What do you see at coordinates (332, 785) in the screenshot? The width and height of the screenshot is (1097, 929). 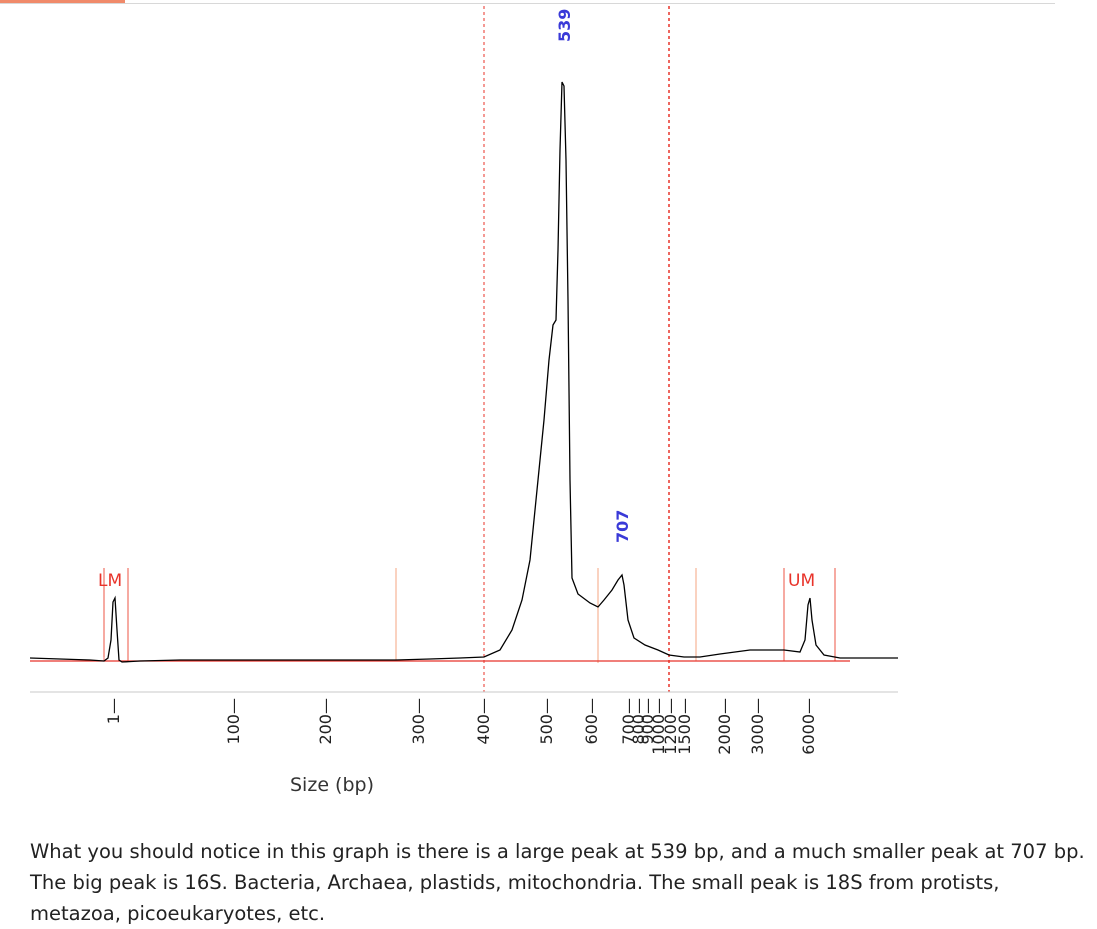 I see `x-axis-label: Size (bp)` at bounding box center [332, 785].